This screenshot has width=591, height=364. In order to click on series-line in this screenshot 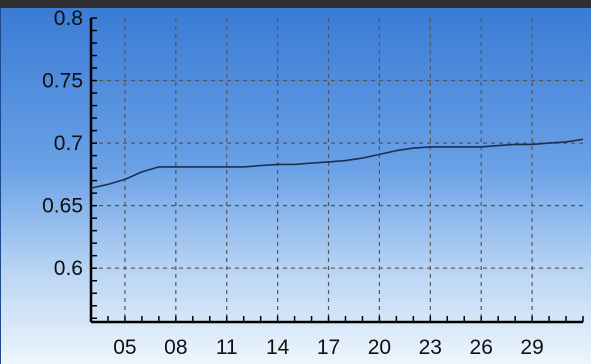, I will do `click(337, 163)`.